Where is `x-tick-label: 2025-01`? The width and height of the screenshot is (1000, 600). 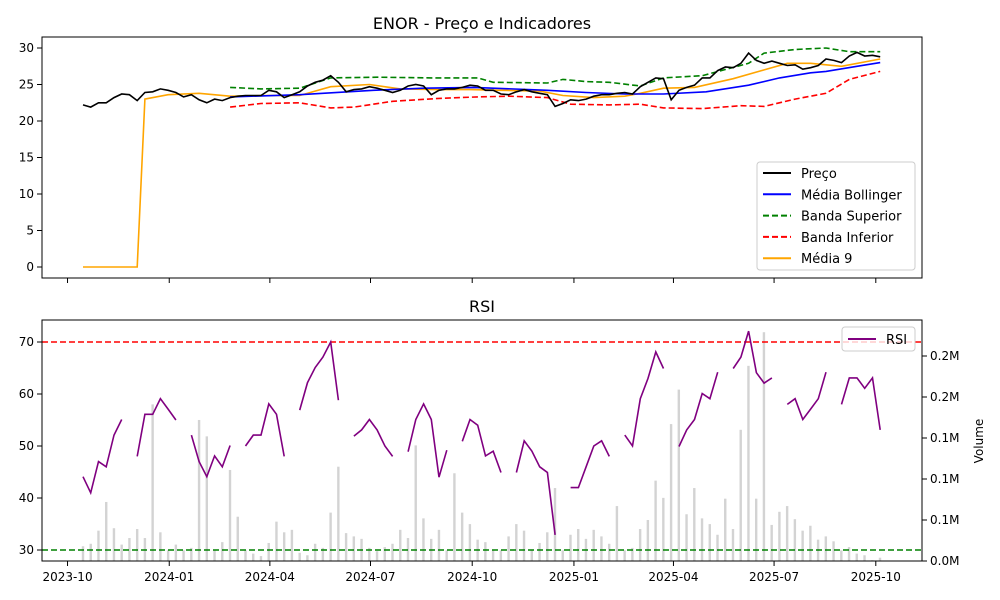 x-tick-label: 2025-01 is located at coordinates (574, 577).